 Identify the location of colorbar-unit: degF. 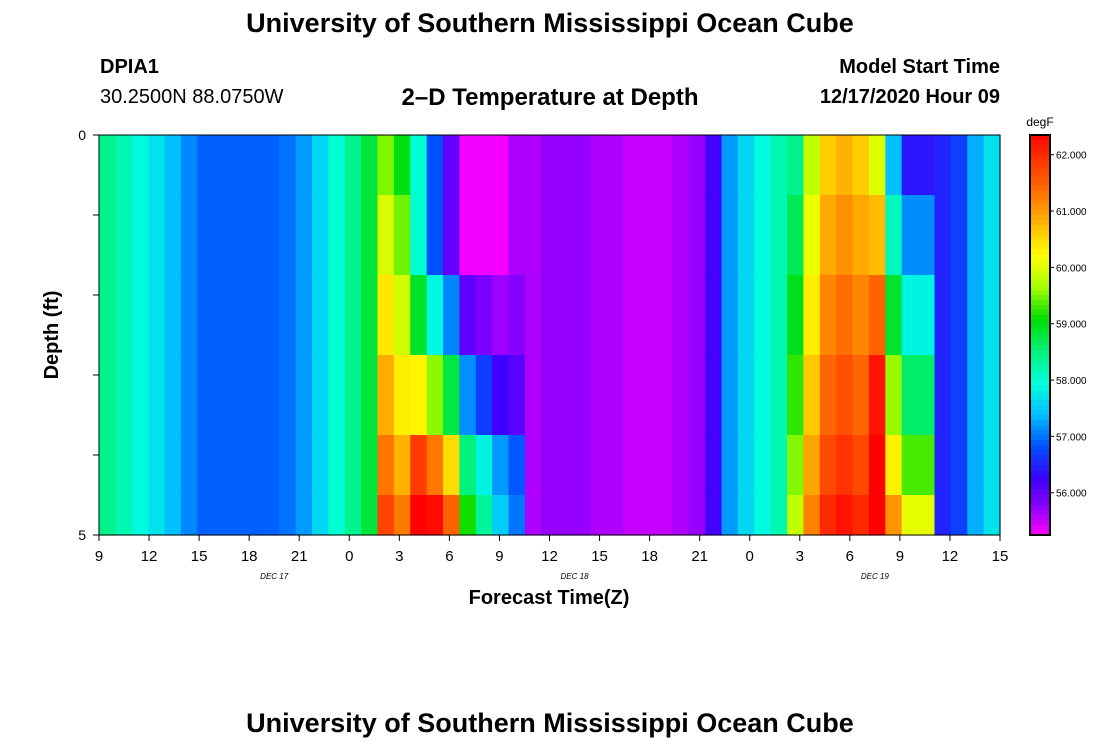
(1039, 122).